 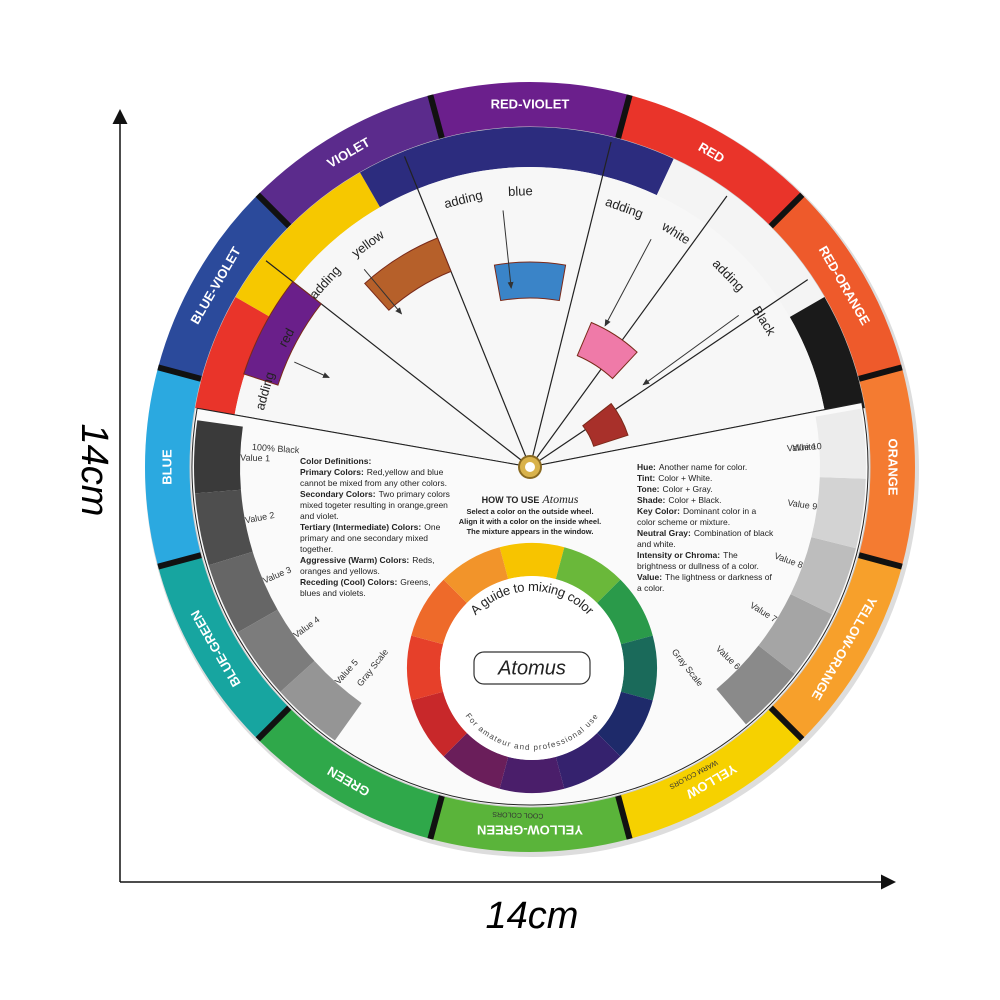 I want to click on definition-term: Primary Colors:, so click(x=332, y=472).